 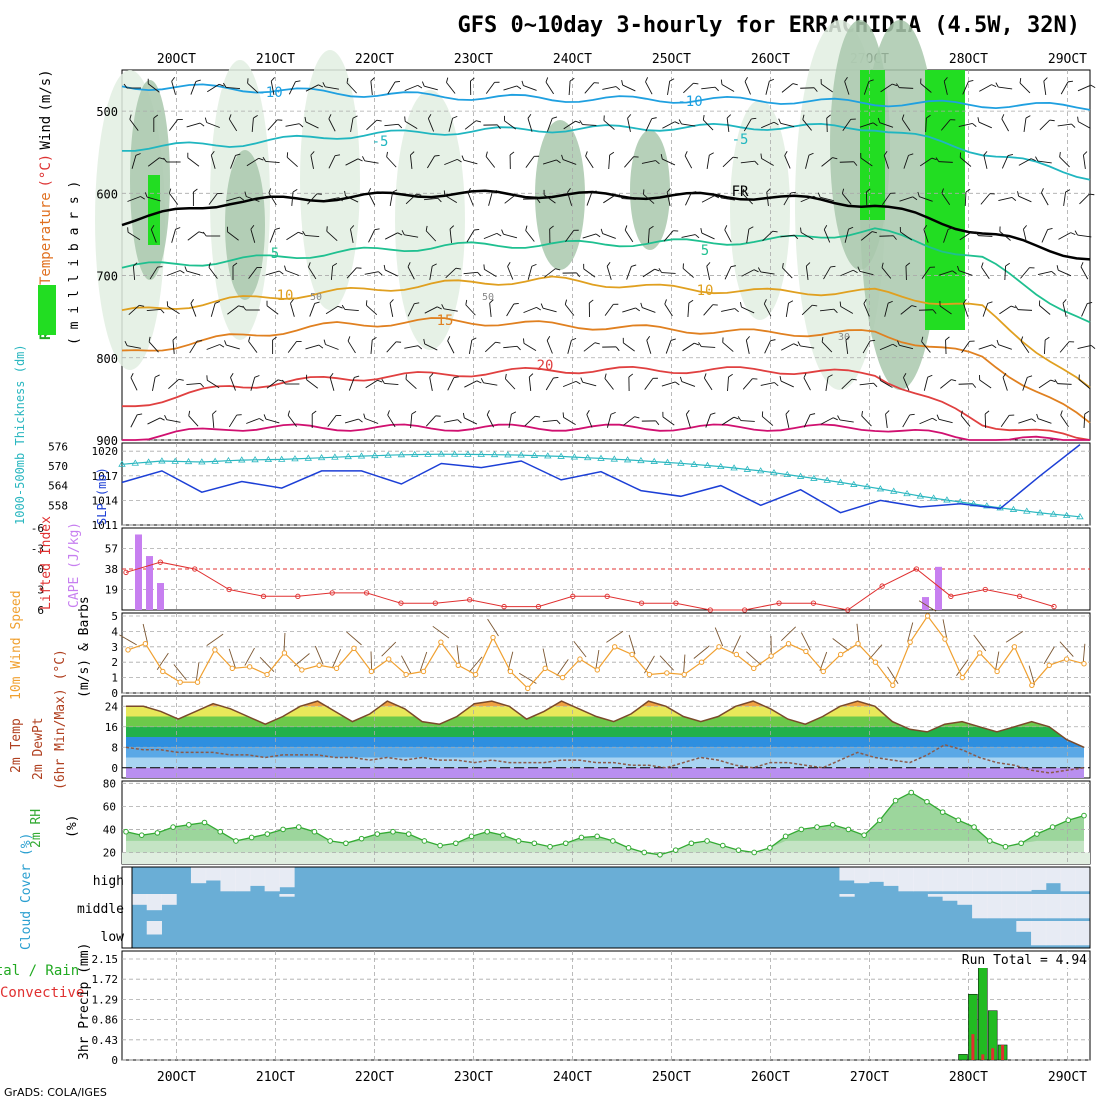 What do you see at coordinates (46, 563) in the screenshot?
I see `ylabel-li: Lifted Index` at bounding box center [46, 563].